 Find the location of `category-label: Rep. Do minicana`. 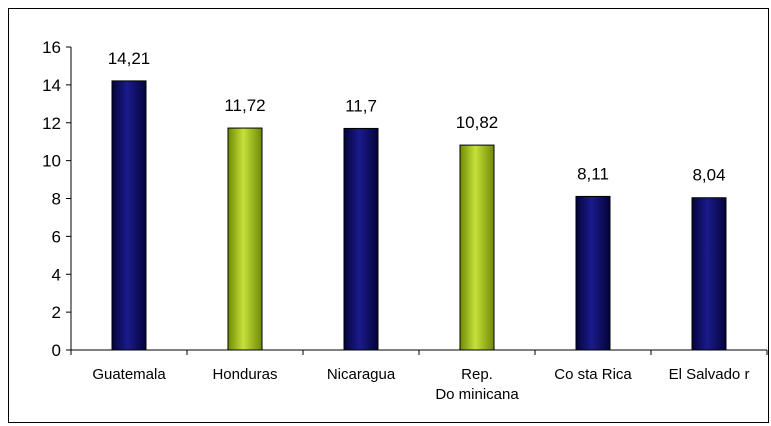

category-label: Rep. Do minicana is located at coordinates (477, 384).